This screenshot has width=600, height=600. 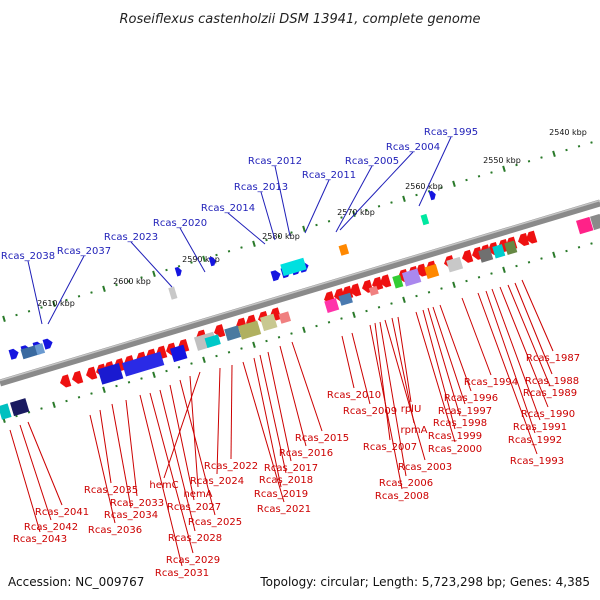 I want to click on gene-label-rcas-2015: Rcas_2015, so click(x=322, y=438).